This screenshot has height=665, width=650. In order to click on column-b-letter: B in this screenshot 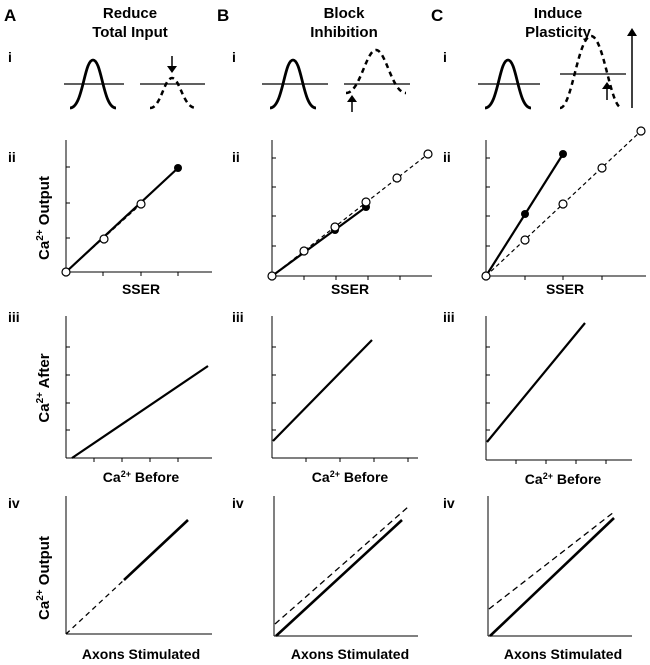, I will do `click(223, 15)`.